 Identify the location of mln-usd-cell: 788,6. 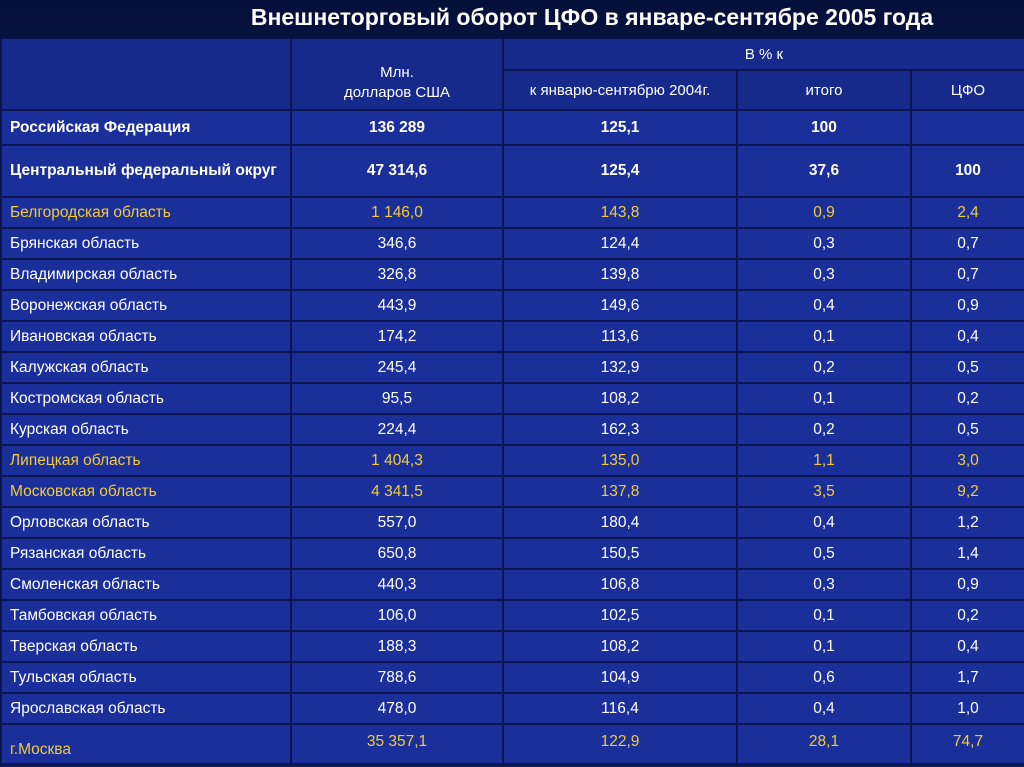
(397, 677).